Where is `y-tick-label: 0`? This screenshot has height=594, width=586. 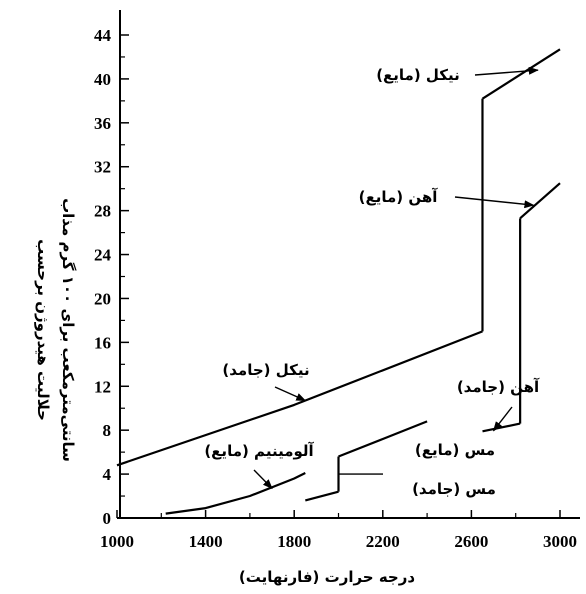 y-tick-label: 0 is located at coordinates (107, 518).